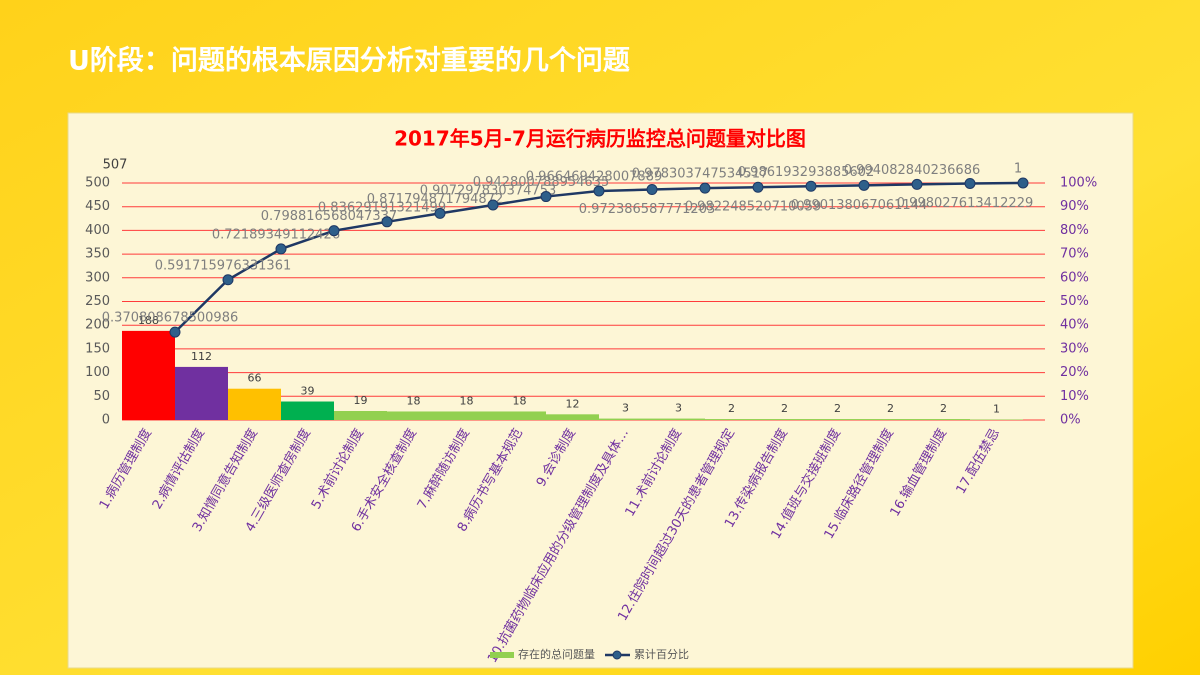 This screenshot has width=1200, height=675. Describe the element at coordinates (541, 182) in the screenshot. I see `line-value-label: 0.942800788954635` at that location.